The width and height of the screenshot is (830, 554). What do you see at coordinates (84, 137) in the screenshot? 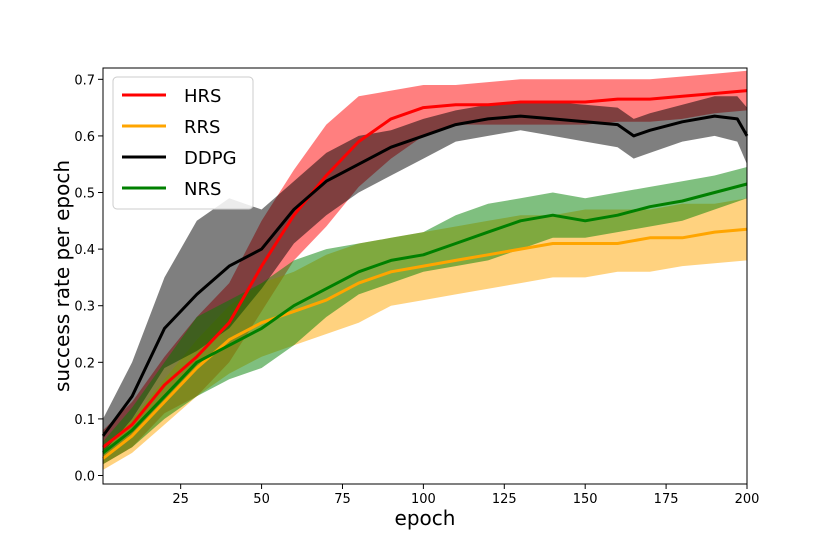
I see `y-tick-label: 0.6` at bounding box center [84, 137].